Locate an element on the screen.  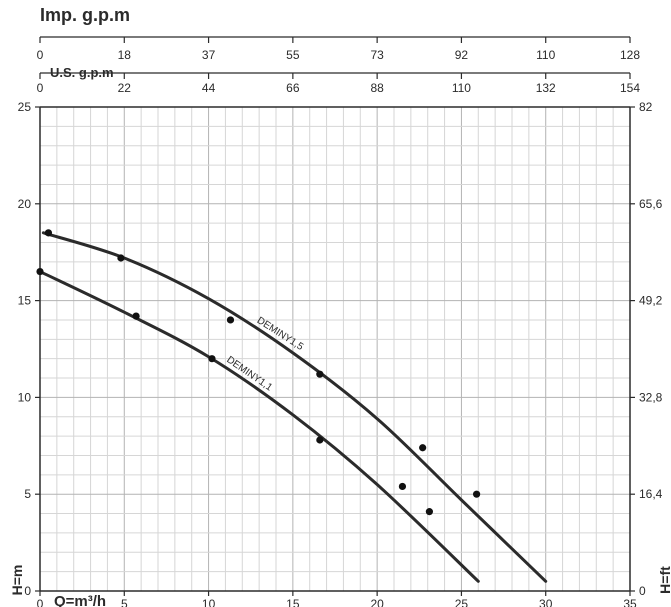
y-left-tick-label: 0 is located at coordinates (27, 591).